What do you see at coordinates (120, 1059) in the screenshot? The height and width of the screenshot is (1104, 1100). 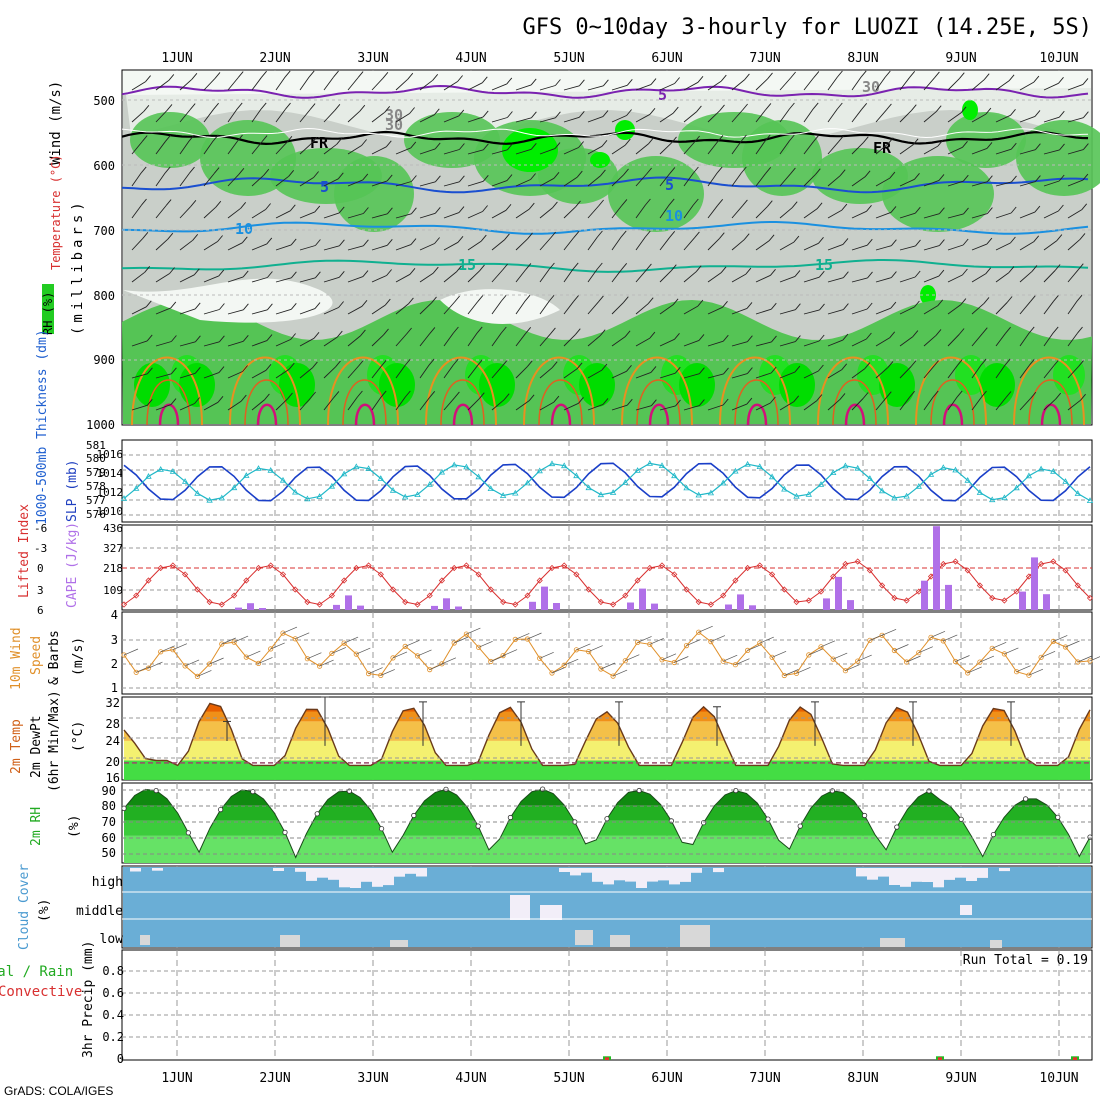 I see `precip-tick-0: 0` at bounding box center [120, 1059].